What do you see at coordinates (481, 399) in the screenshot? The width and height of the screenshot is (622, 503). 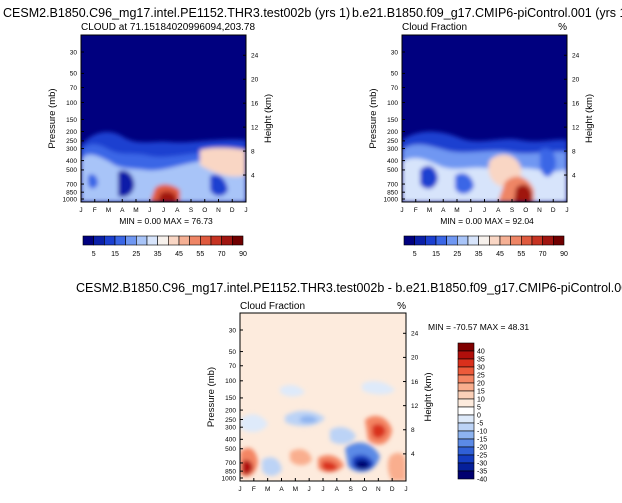 I see `colorbar-label: 10` at bounding box center [481, 399].